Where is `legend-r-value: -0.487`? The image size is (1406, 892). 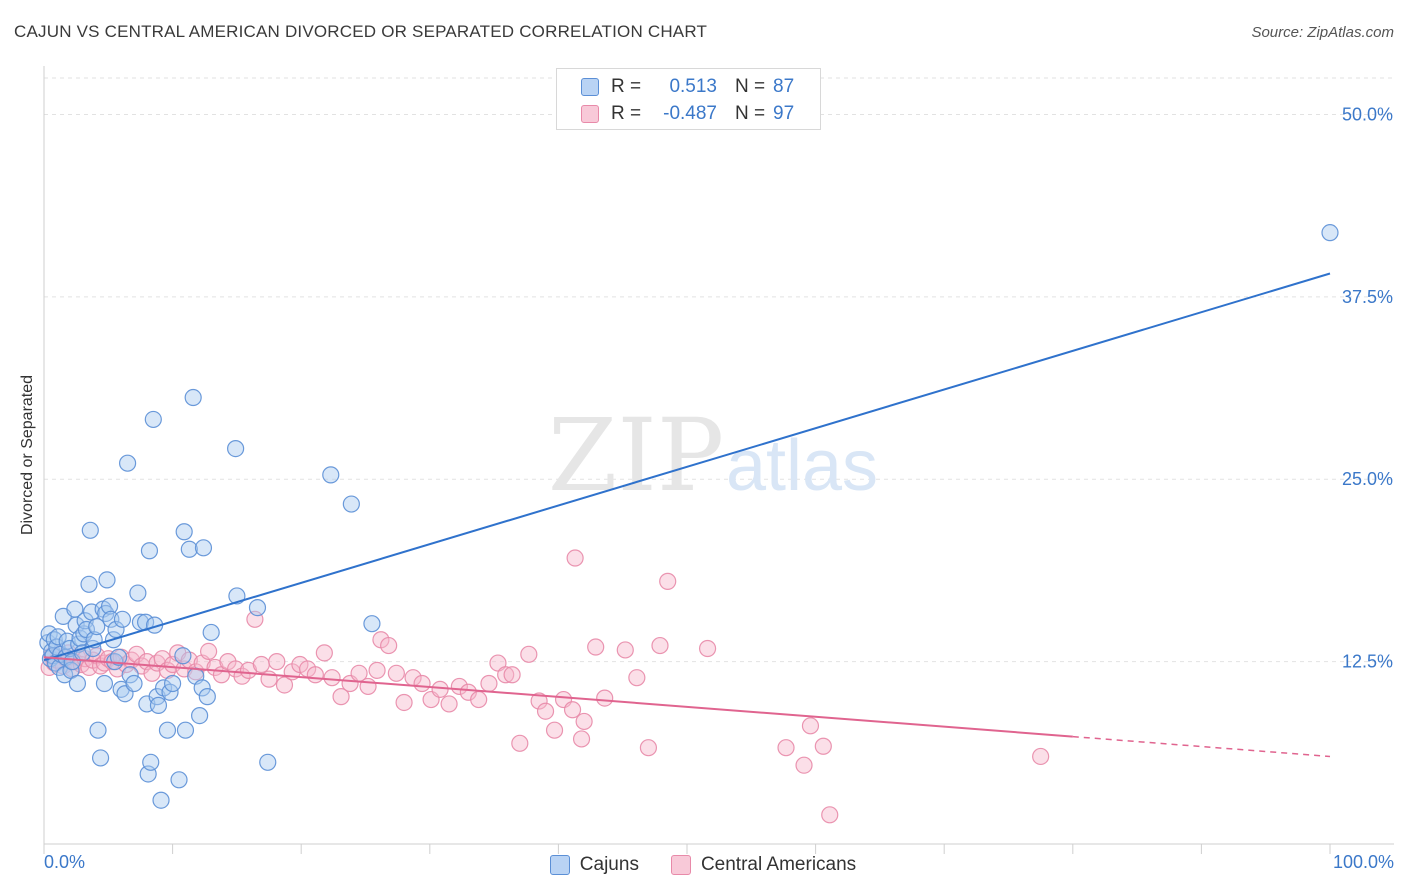
legend-r-value: -0.487 is located at coordinates (690, 113).